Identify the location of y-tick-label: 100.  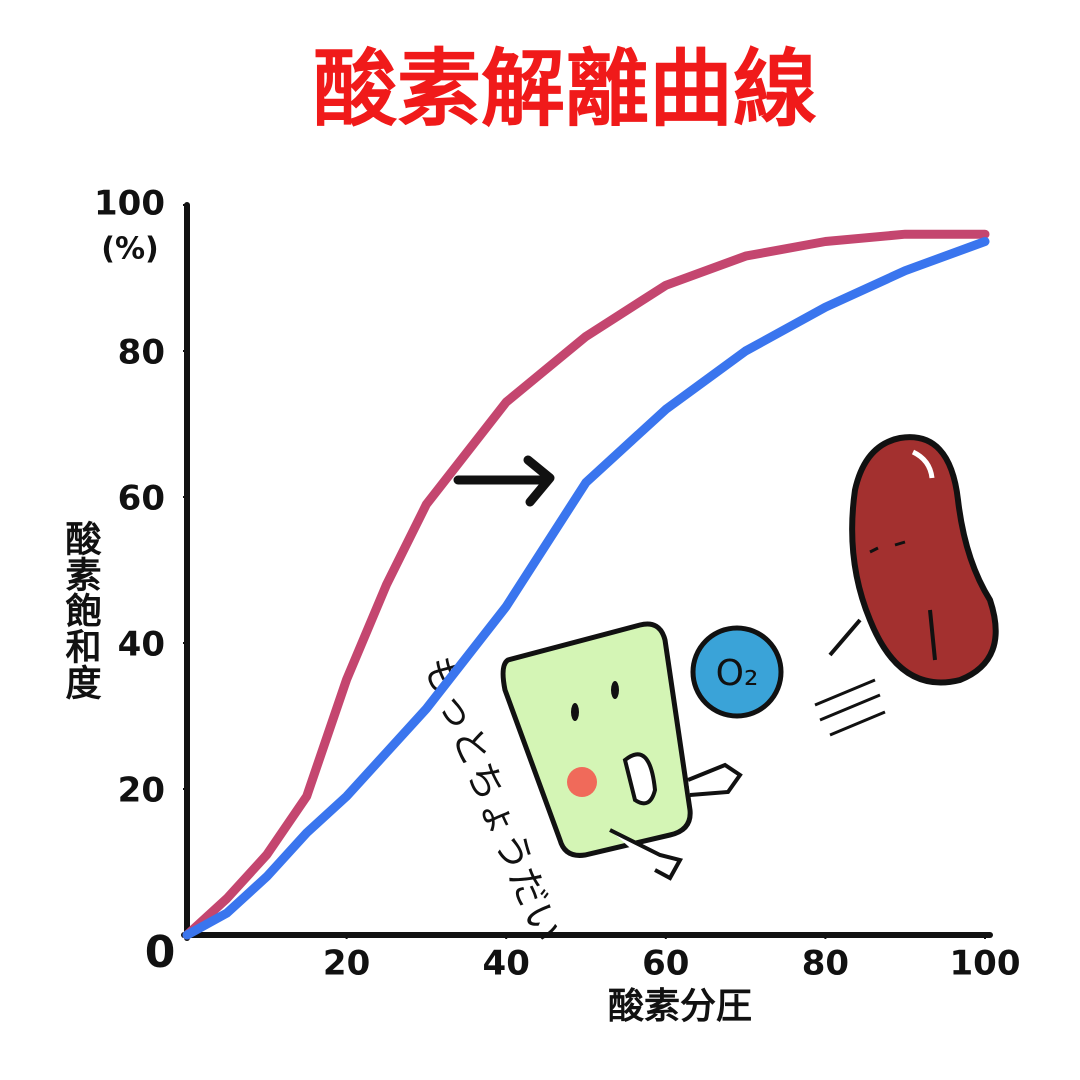
(129, 204).